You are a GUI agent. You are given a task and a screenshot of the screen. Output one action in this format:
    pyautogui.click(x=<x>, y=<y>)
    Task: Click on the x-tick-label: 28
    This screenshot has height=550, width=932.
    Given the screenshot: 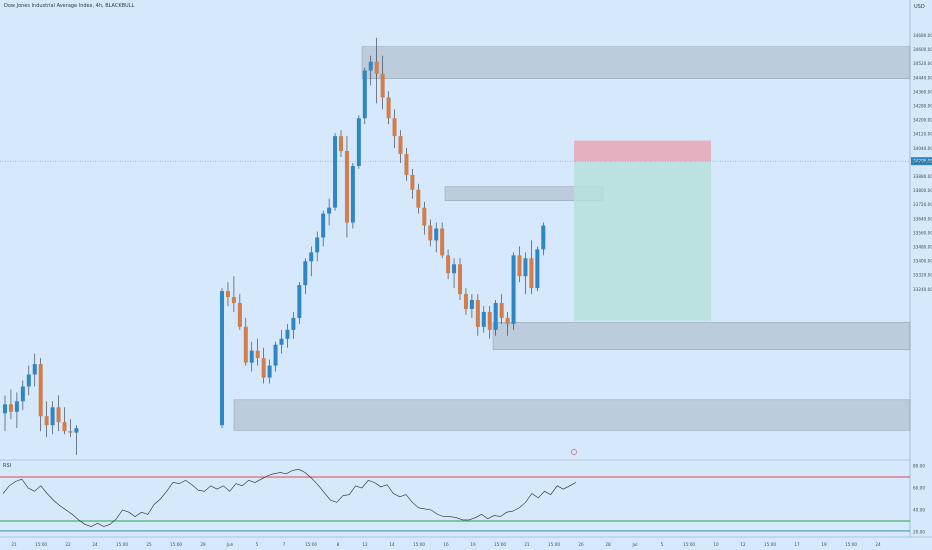 What is the action you would take?
    pyautogui.click(x=608, y=544)
    